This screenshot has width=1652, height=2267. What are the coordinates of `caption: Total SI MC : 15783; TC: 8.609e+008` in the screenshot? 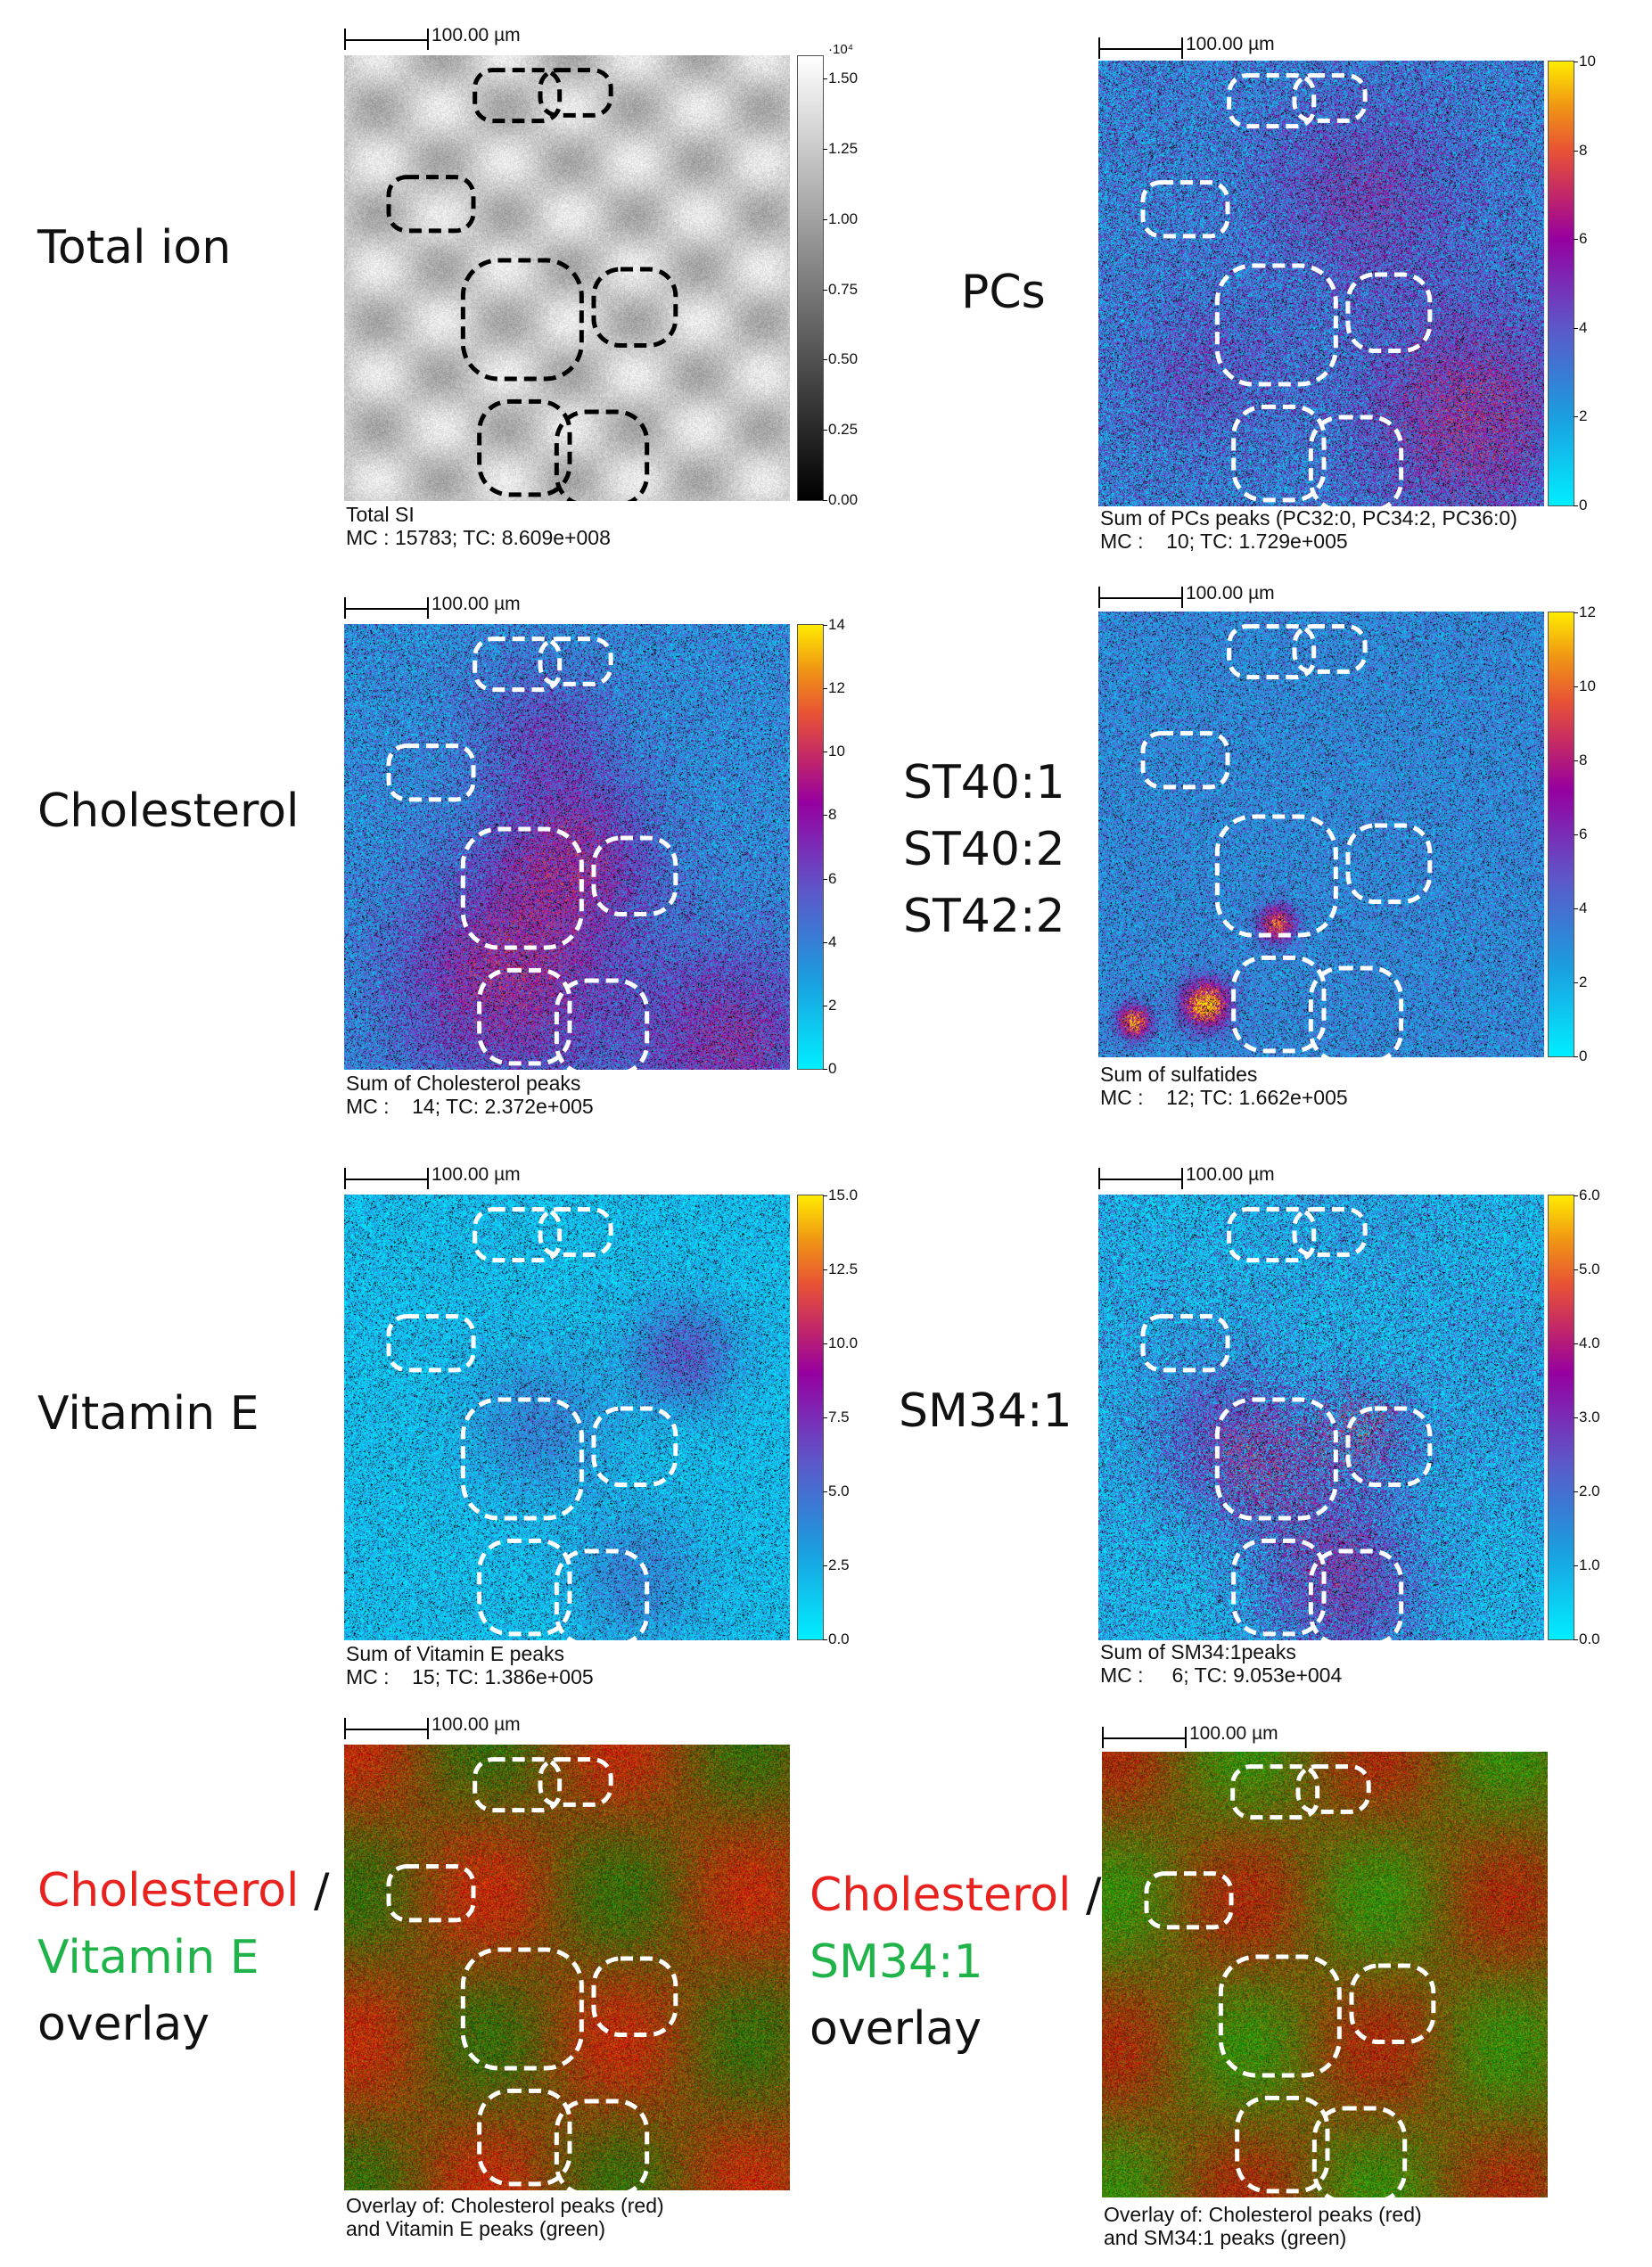 It's located at (478, 526).